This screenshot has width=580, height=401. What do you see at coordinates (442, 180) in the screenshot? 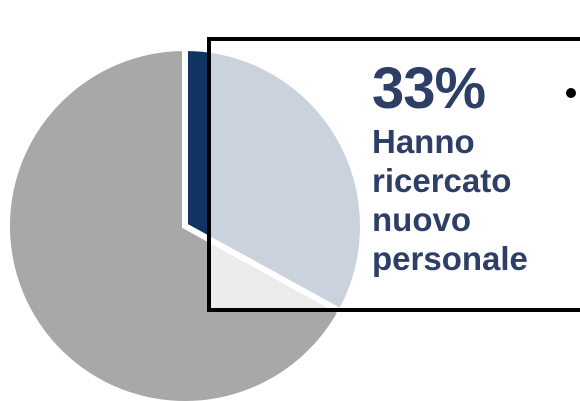
I see `callout-caption-line: ricercato` at bounding box center [442, 180].